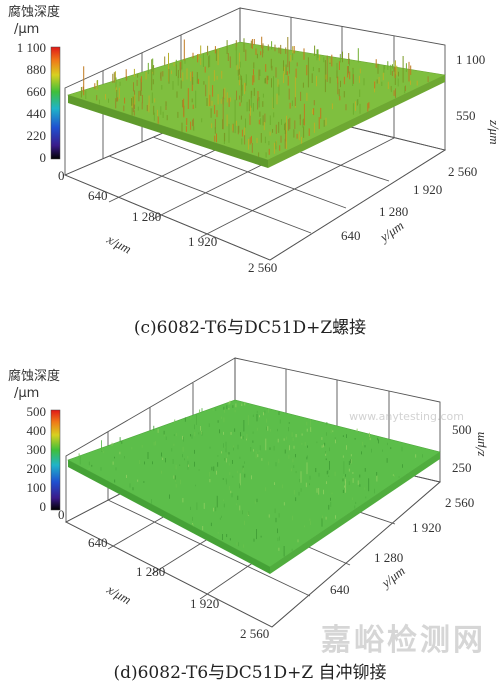 This screenshot has width=500, height=695. What do you see at coordinates (390, 232) in the screenshot?
I see `y-label-c: y/μm` at bounding box center [390, 232].